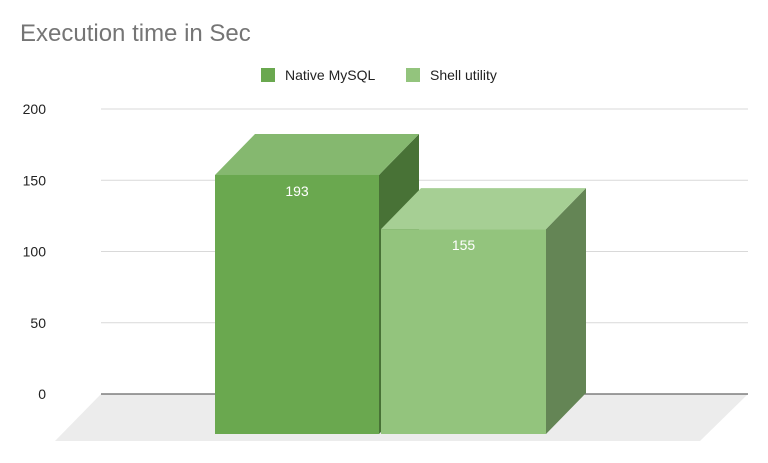  I want to click on legend-label-native-mysql: Native MySQL, so click(330, 75).